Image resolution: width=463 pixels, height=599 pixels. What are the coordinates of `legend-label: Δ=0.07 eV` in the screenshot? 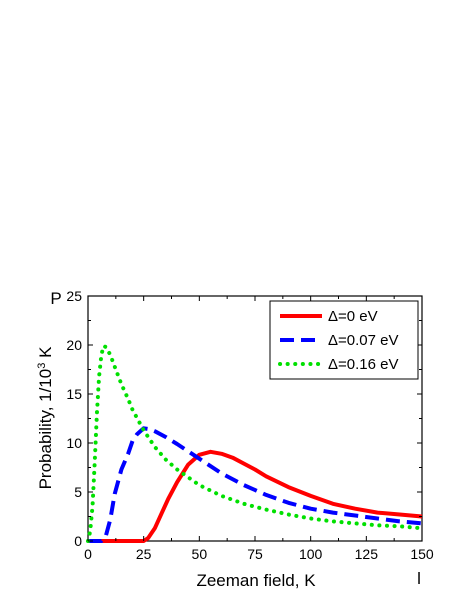 It's located at (363, 340).